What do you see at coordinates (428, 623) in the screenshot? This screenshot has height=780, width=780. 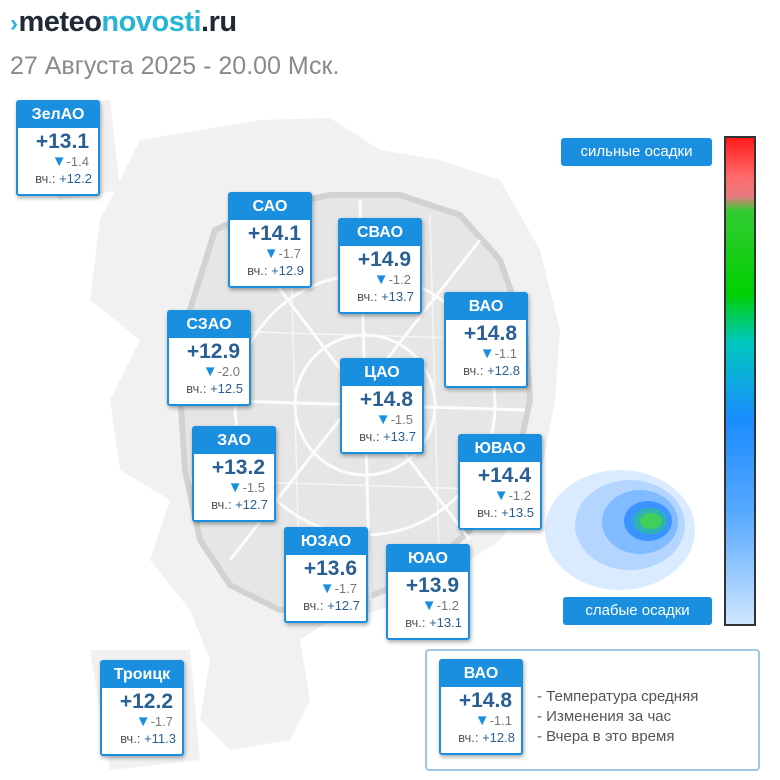 I see `district-yesterday: вч.: +13.1` at bounding box center [428, 623].